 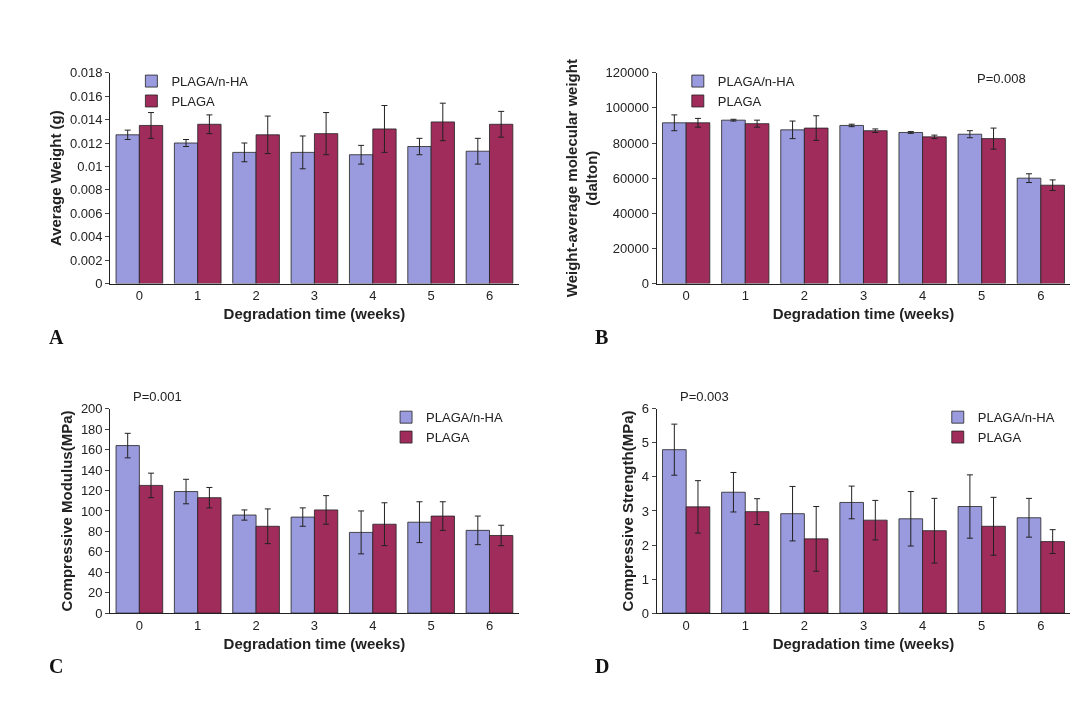 What do you see at coordinates (86, 237) in the screenshot?
I see `y-tick-label: 0.004` at bounding box center [86, 237].